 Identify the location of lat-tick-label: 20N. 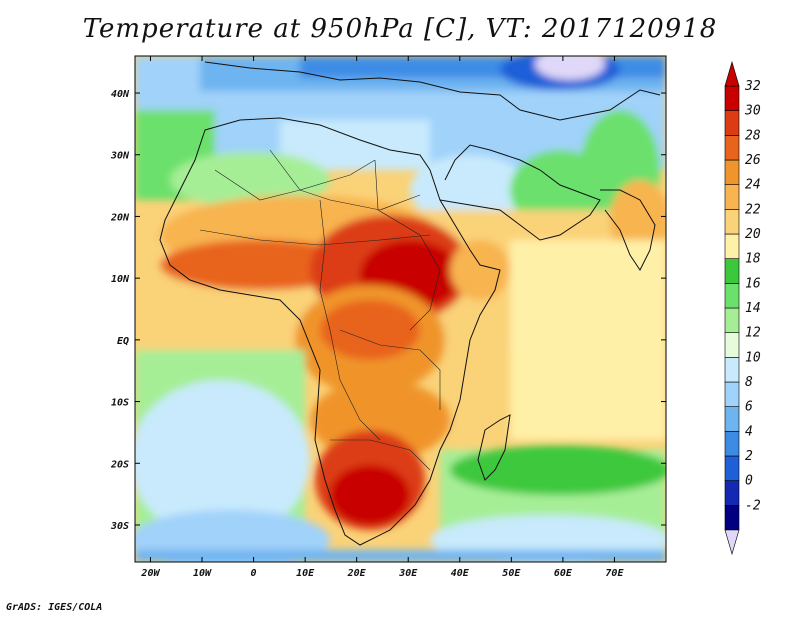
(120, 217).